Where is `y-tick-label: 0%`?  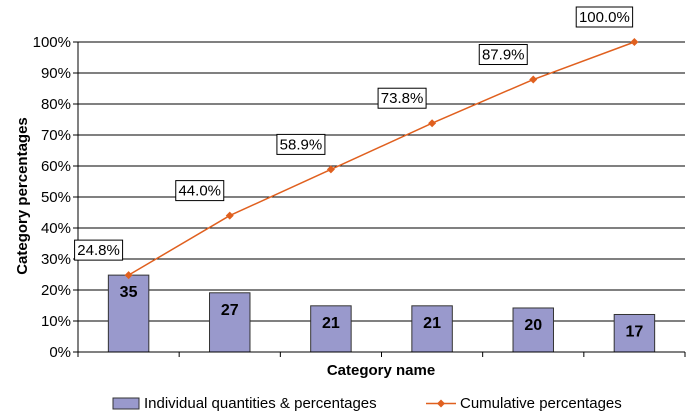 y-tick-label: 0% is located at coordinates (60, 352).